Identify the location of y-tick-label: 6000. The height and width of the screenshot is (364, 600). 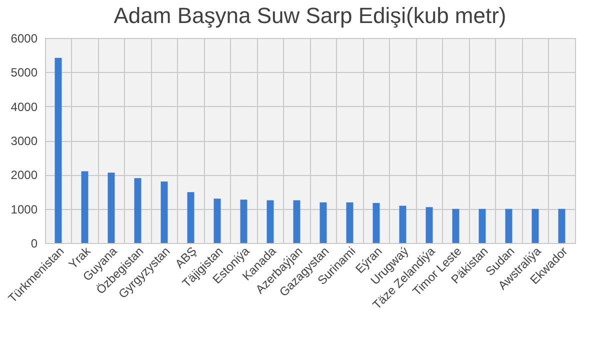
(24, 39).